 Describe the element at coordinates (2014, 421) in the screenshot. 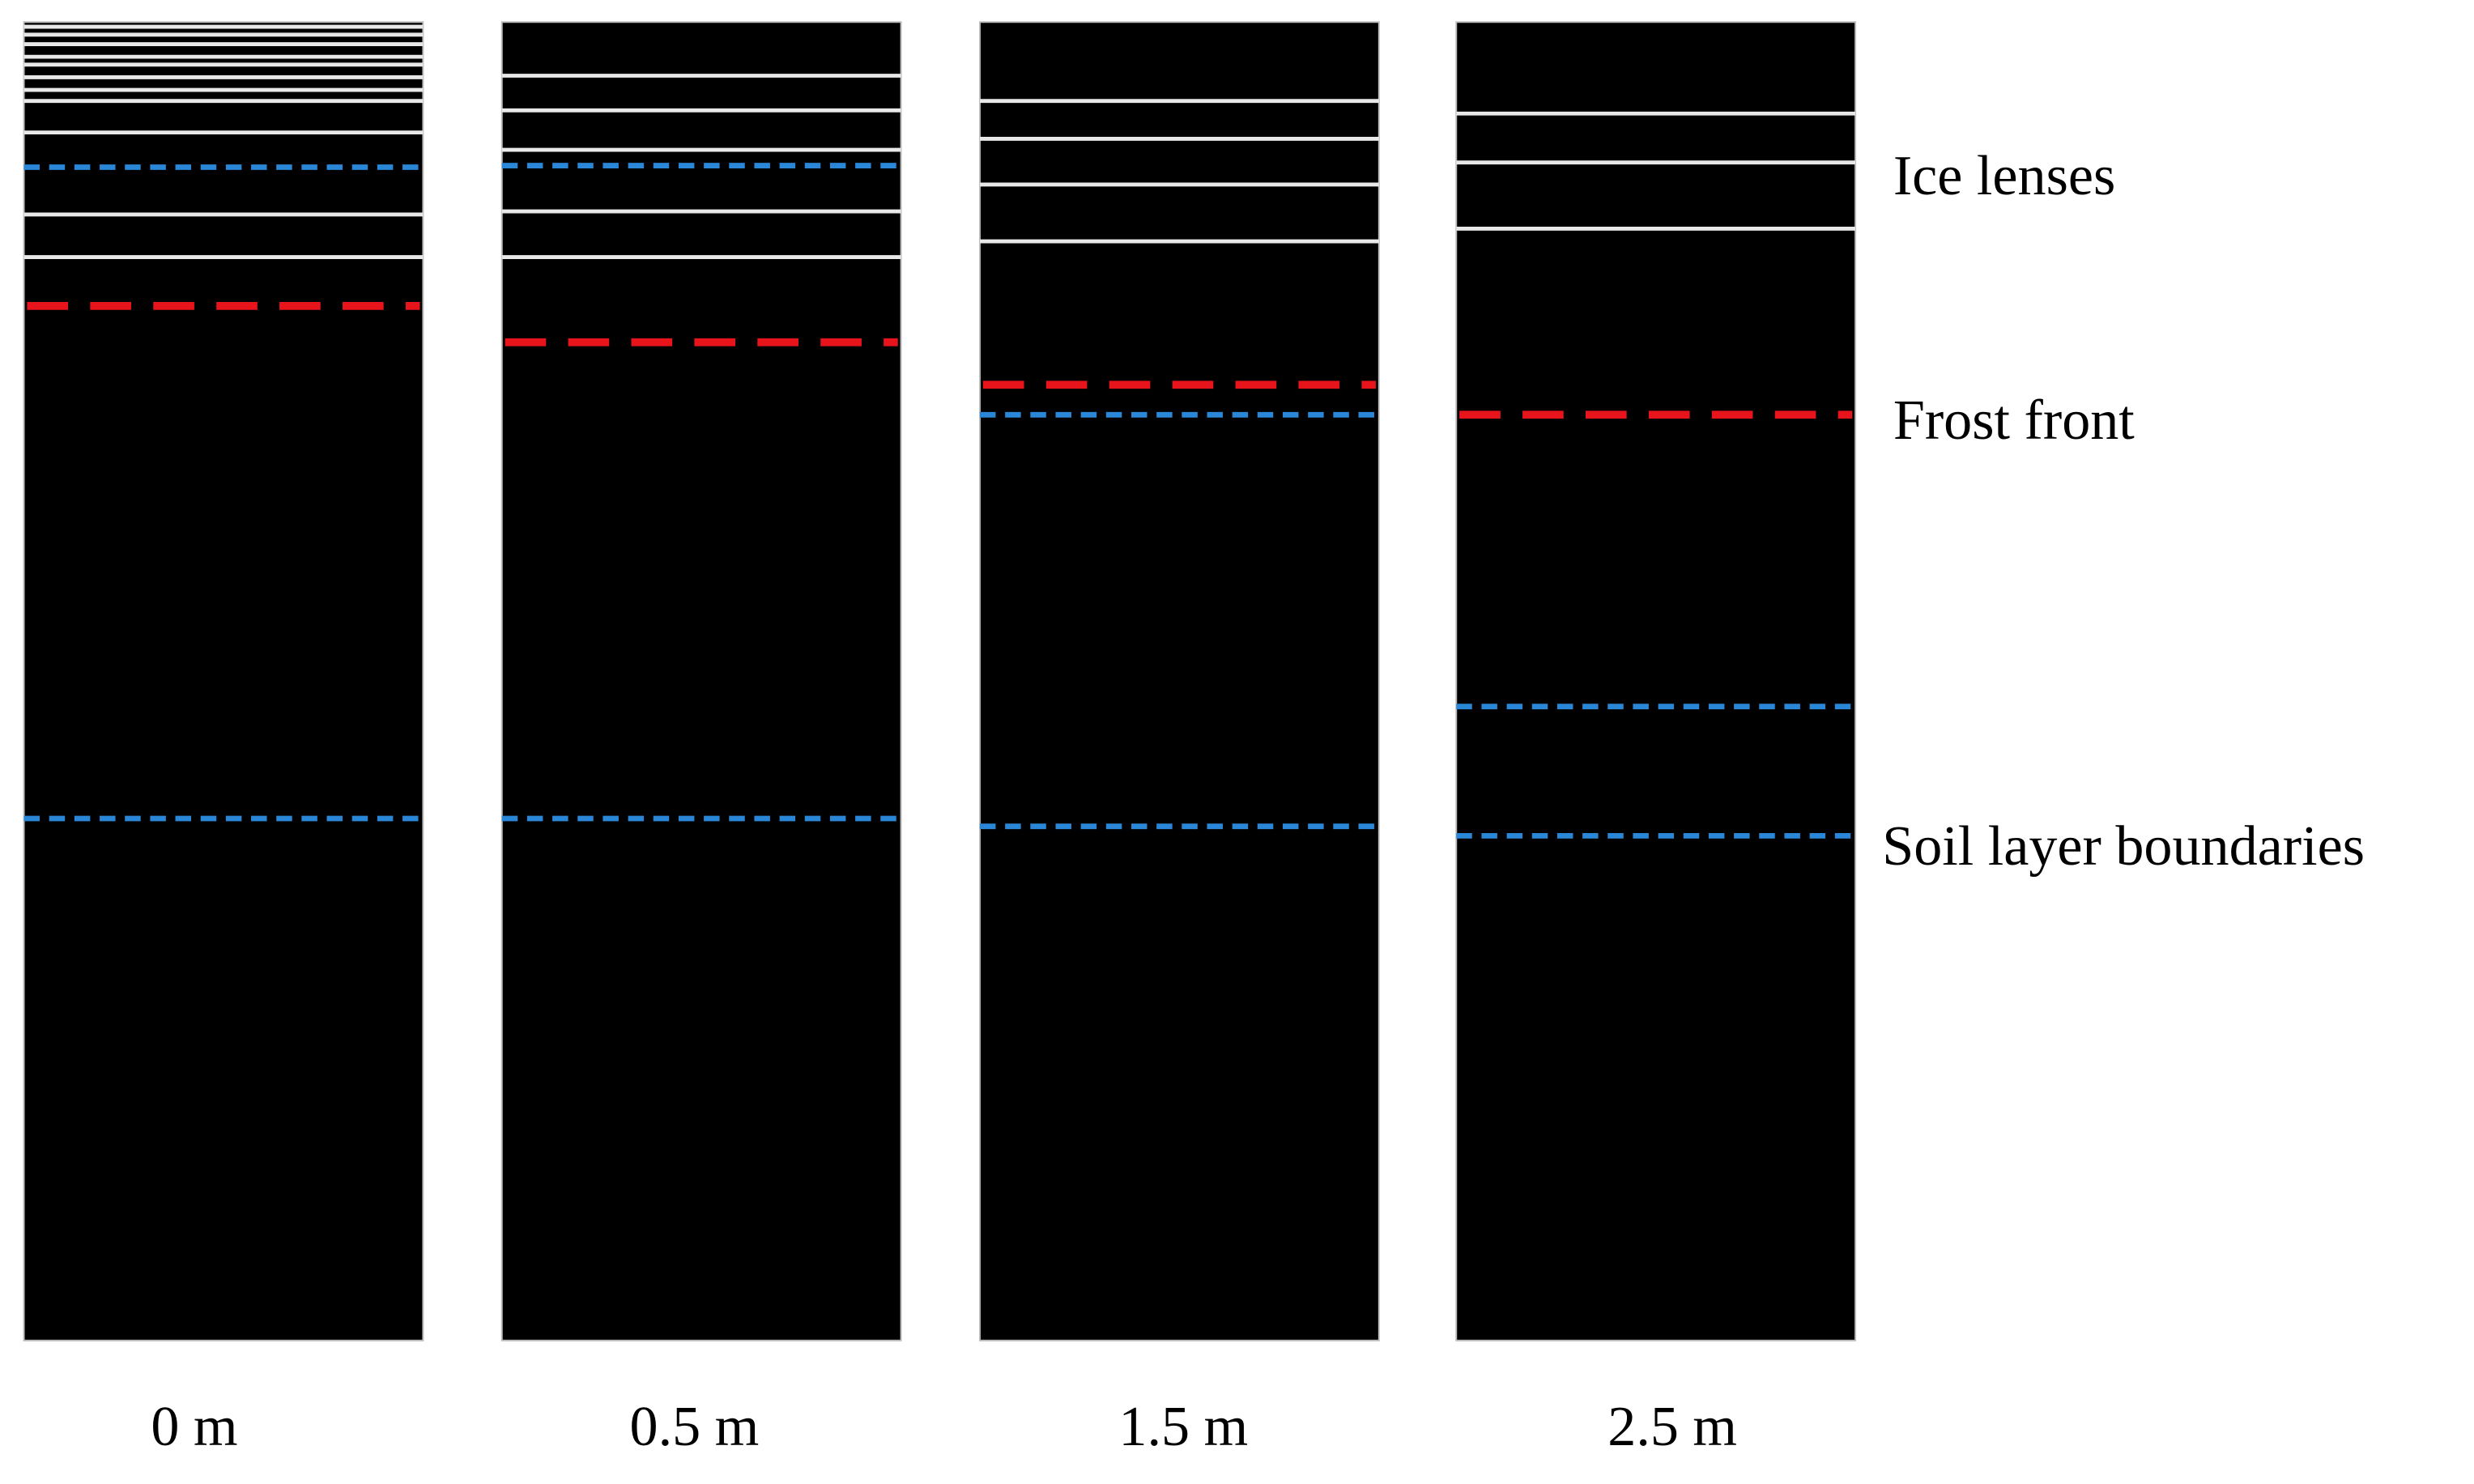

I see `legend-label: Frost front` at that location.